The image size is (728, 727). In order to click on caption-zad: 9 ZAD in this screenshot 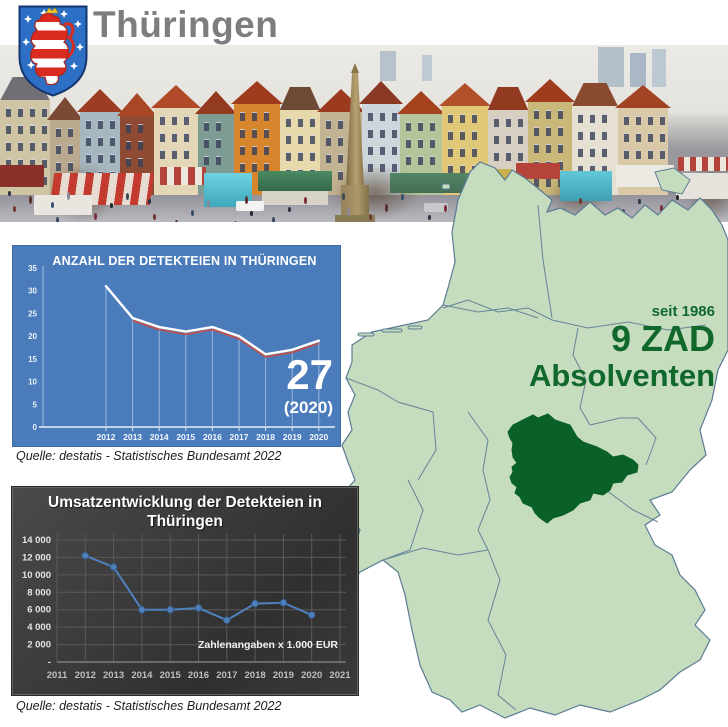, I will do `click(662, 338)`.